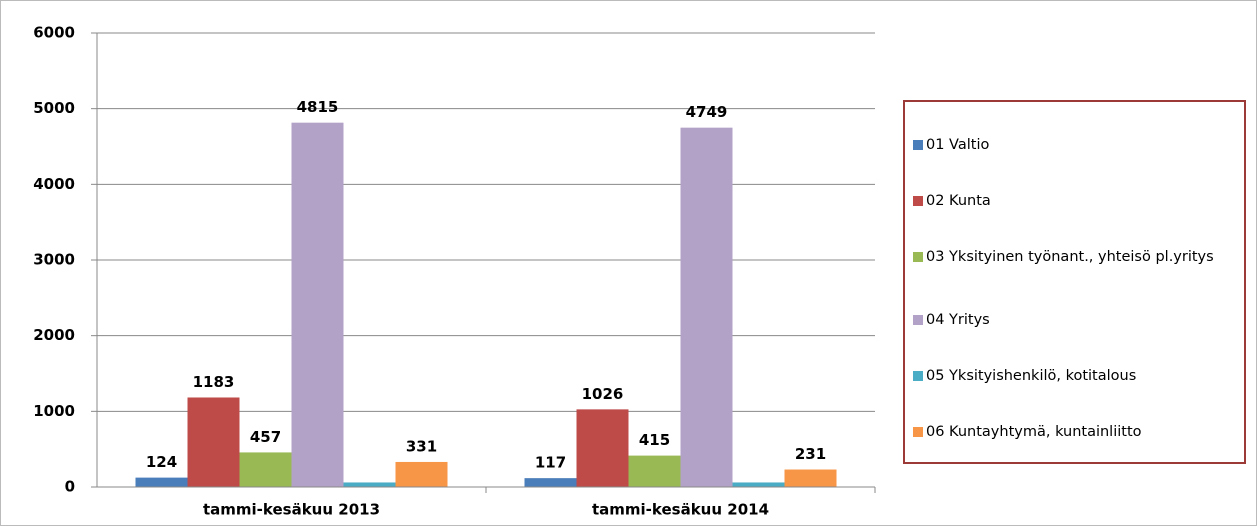  Describe the element at coordinates (1076, 214) in the screenshot. I see `legend-item: 02 Kunta` at that location.